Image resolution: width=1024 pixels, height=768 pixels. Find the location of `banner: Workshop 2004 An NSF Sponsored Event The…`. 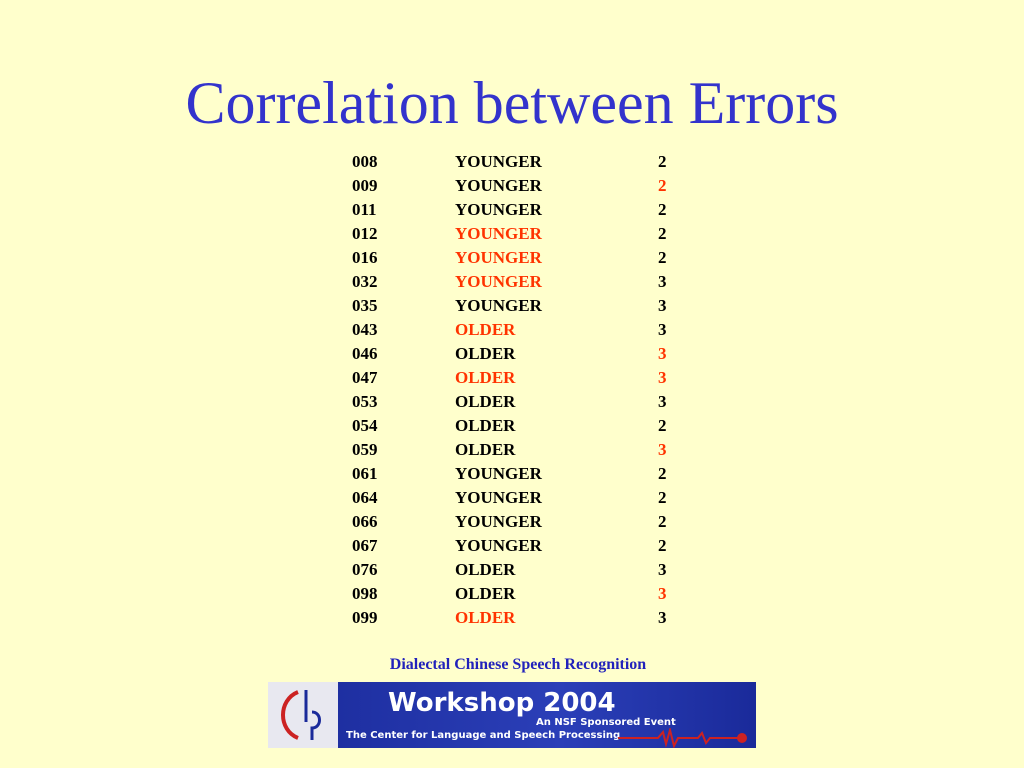

banner: Workshop 2004 An NSF Sponsored Event The… is located at coordinates (512, 715).